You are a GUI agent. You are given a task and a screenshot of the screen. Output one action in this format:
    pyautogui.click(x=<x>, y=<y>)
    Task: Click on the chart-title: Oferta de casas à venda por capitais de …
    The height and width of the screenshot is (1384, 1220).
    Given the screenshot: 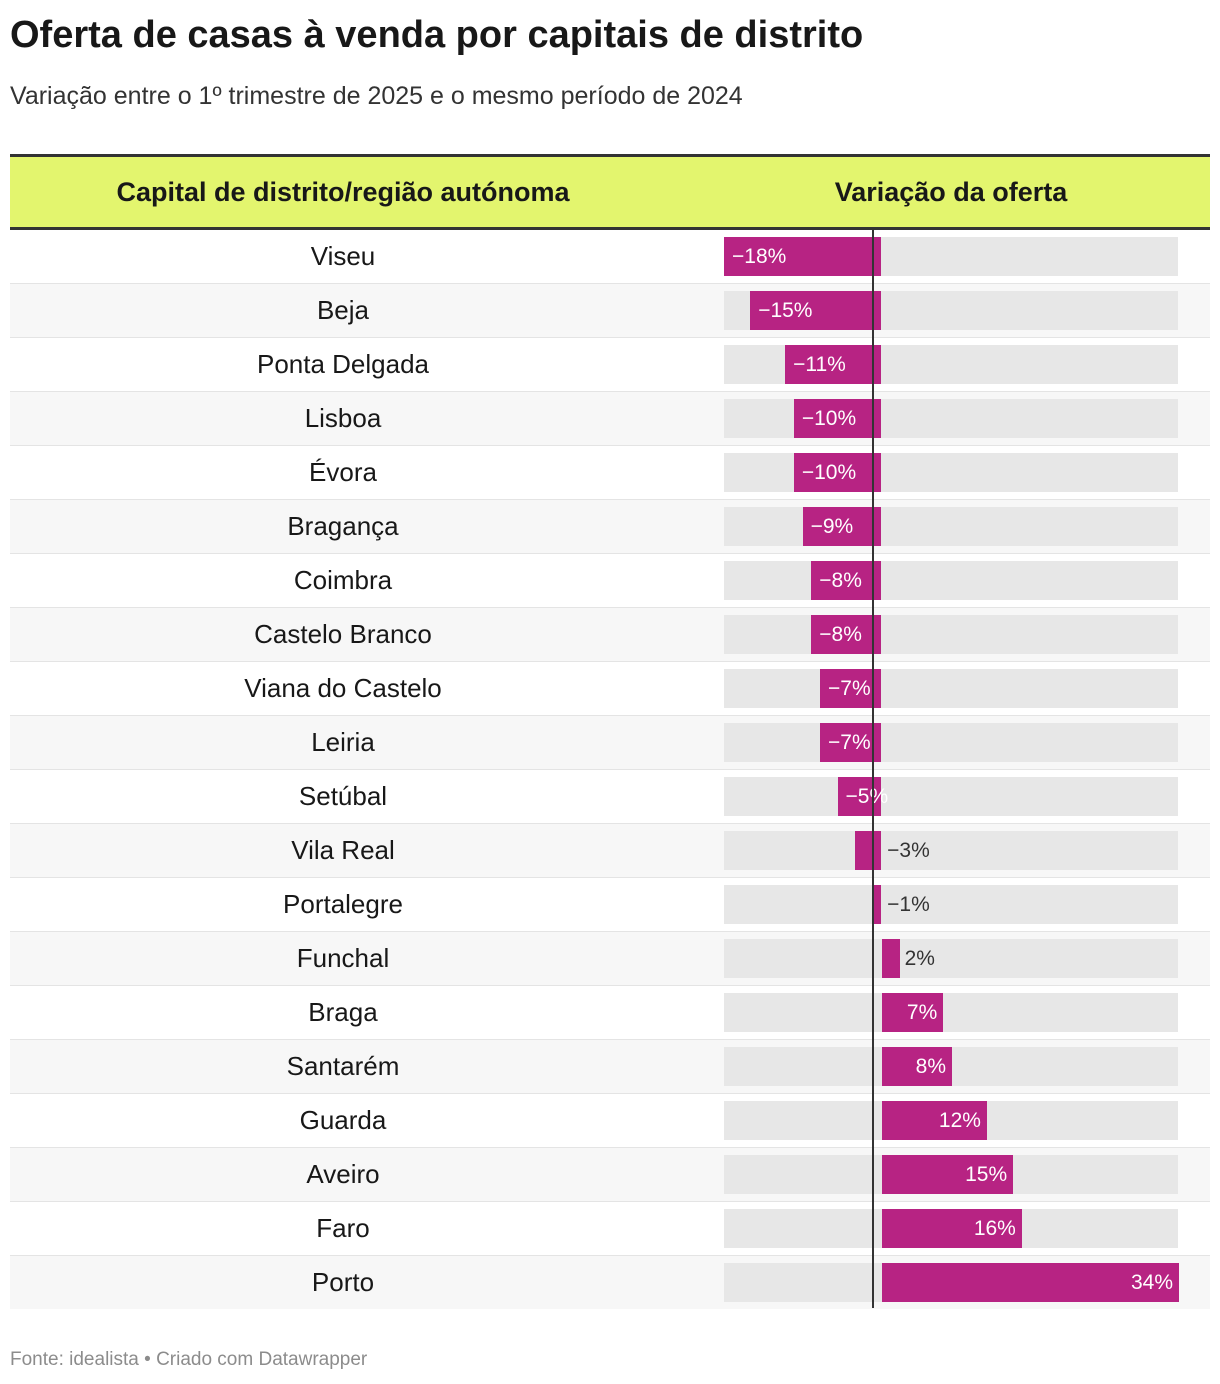 What is the action you would take?
    pyautogui.click(x=437, y=35)
    